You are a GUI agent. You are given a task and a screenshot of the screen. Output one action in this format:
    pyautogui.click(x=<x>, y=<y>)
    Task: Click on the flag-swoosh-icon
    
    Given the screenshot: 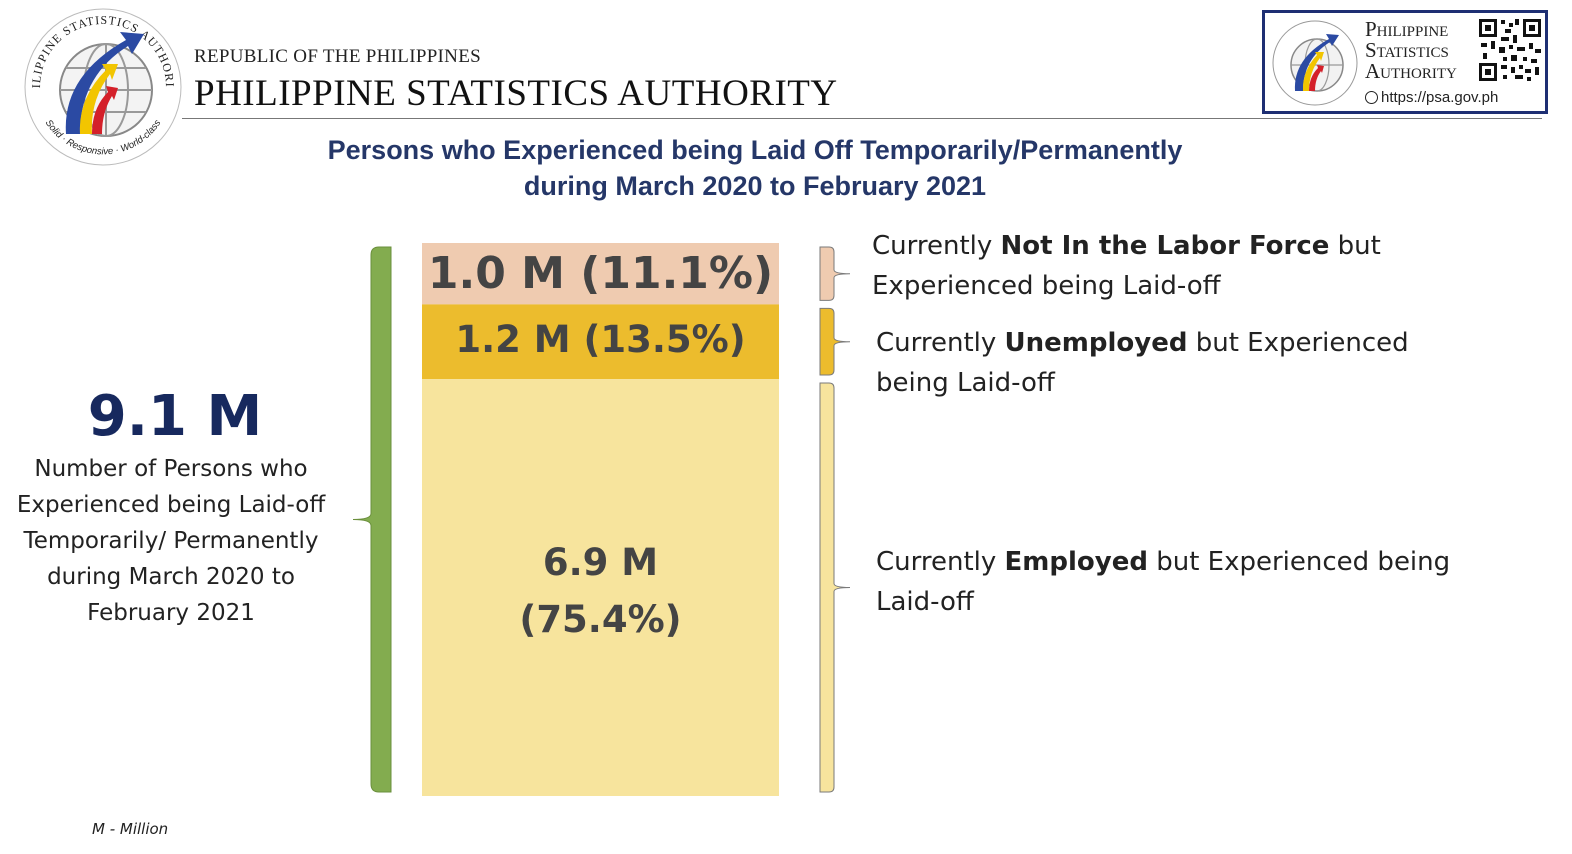 What is the action you would take?
    pyautogui.click(x=104, y=83)
    